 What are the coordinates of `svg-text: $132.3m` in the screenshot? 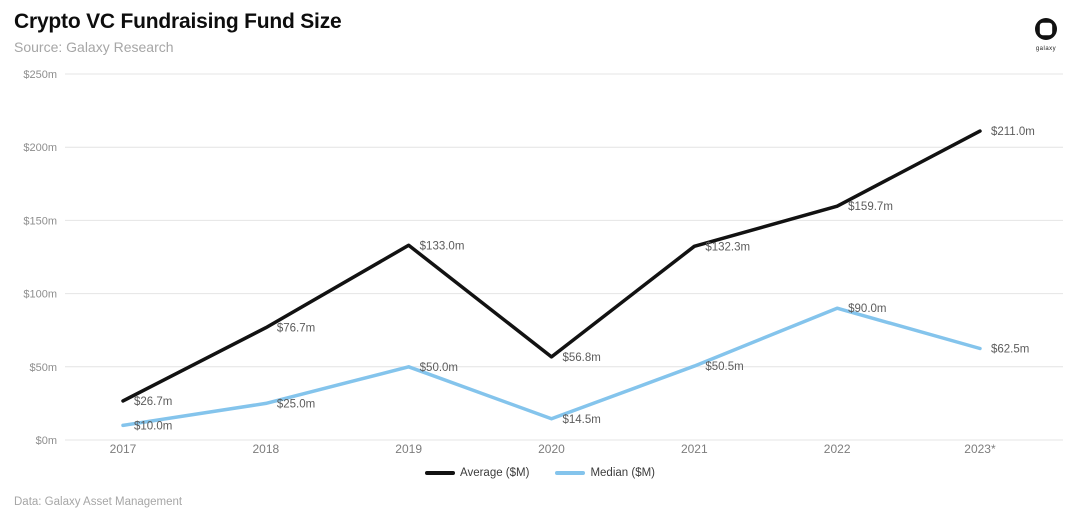 It's located at (727, 247).